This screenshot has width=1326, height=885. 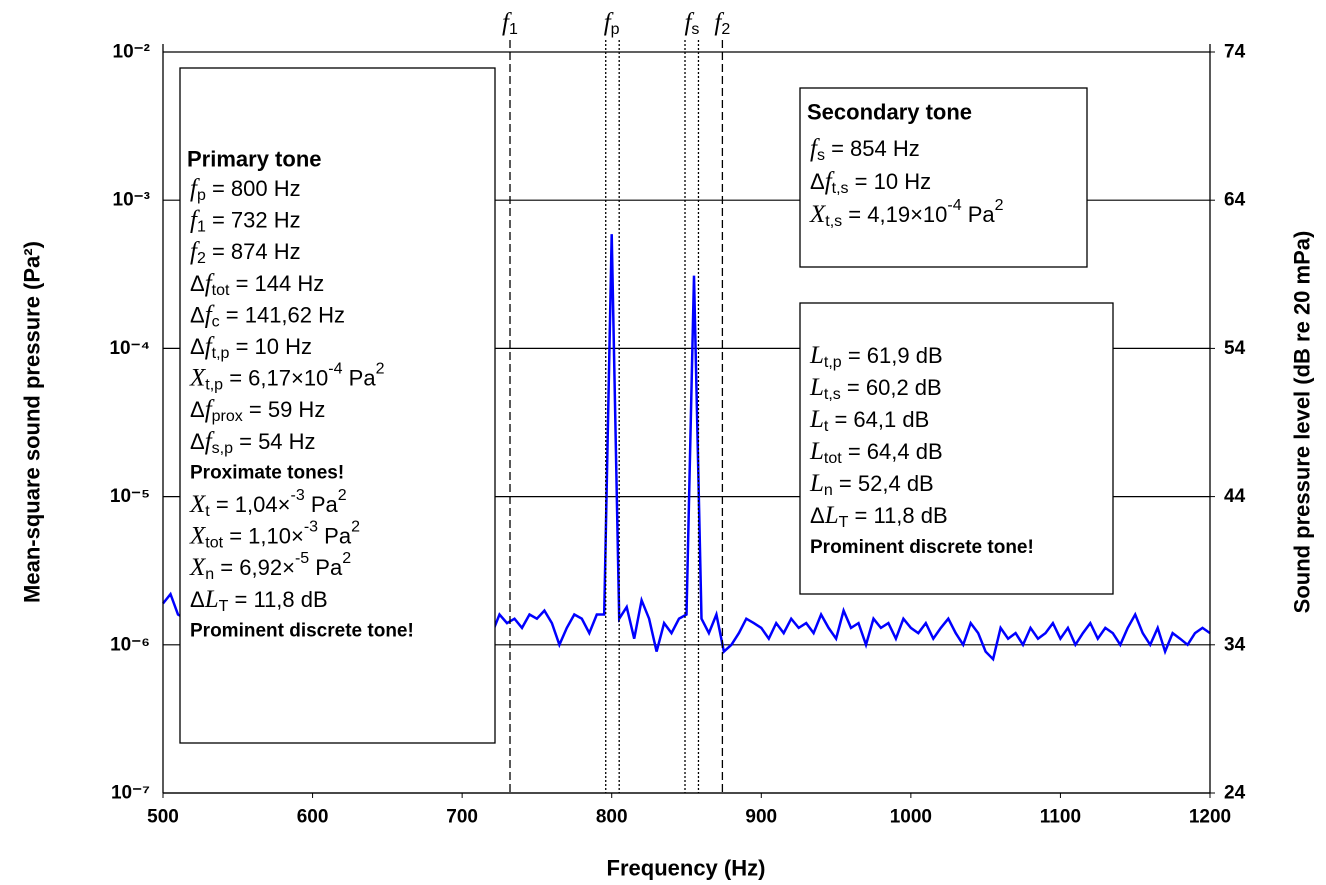 I want to click on marker-label: fs, so click(x=691, y=23).